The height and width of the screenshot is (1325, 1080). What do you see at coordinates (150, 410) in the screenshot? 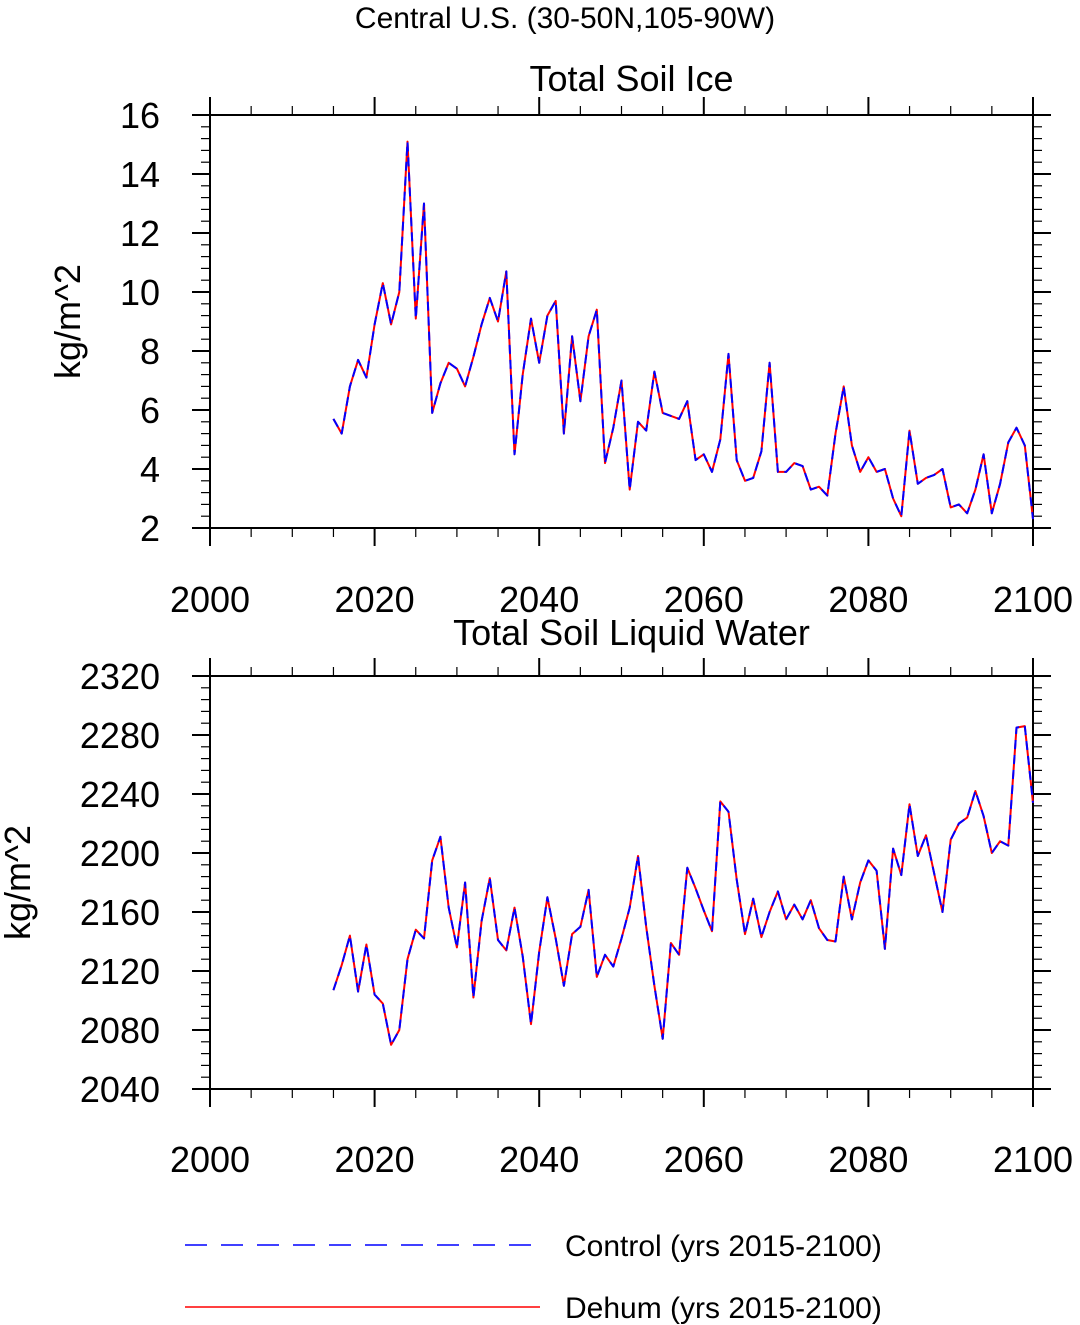
I see `y-tick-label: 6` at bounding box center [150, 410].